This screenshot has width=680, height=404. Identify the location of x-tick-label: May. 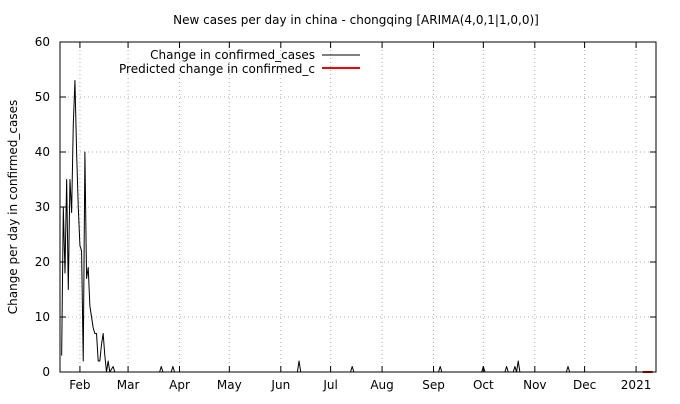
(229, 385).